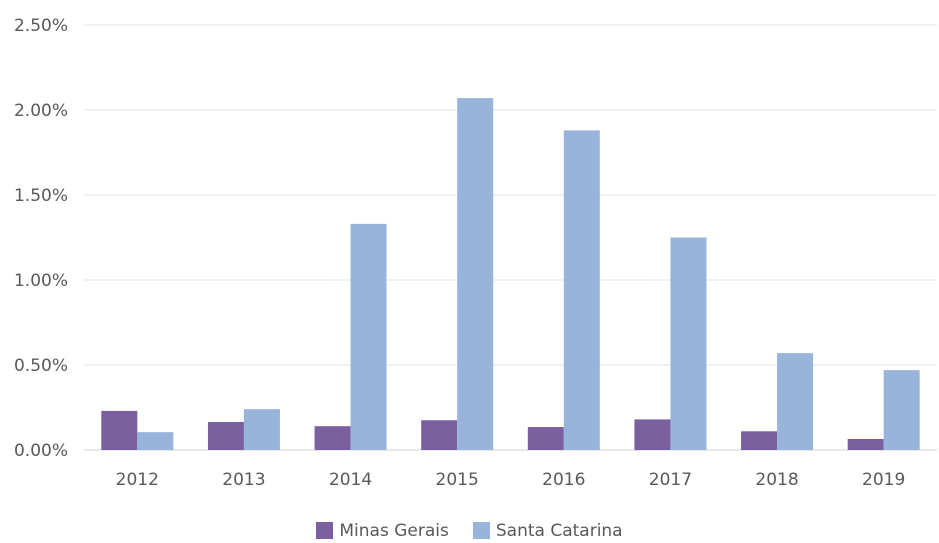 Image resolution: width=939 pixels, height=543 pixels. I want to click on bar-santa-catarina-2019, so click(901, 410).